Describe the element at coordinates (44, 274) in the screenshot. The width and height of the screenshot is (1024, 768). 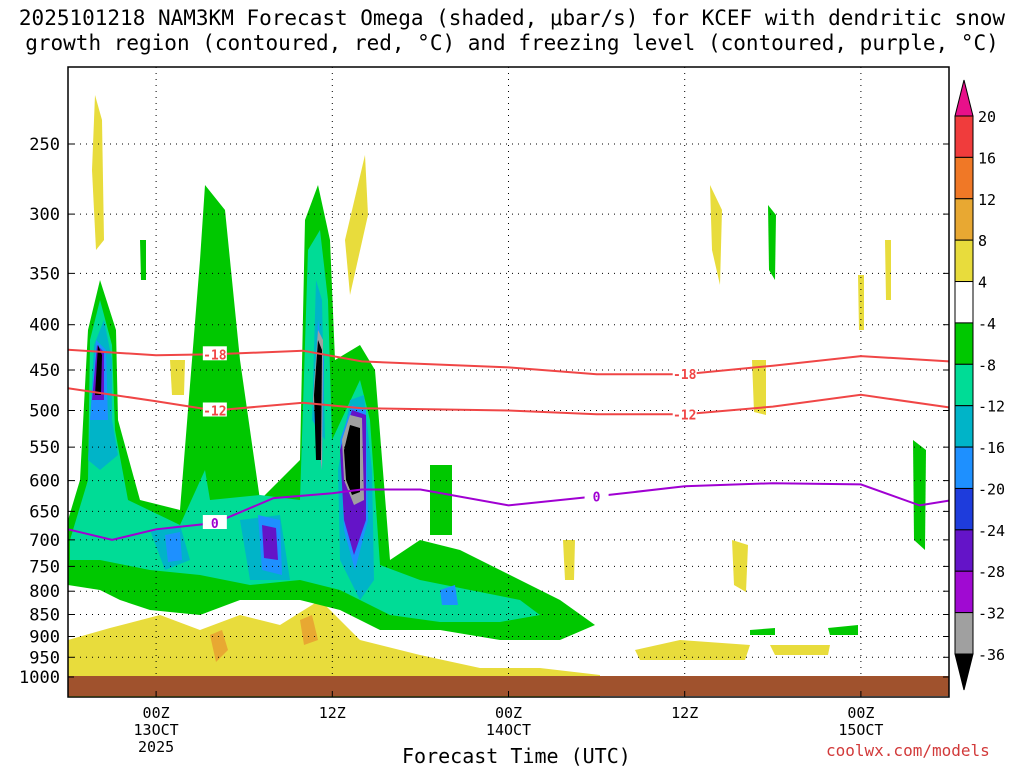
I see `y-tick-label: 350` at that location.